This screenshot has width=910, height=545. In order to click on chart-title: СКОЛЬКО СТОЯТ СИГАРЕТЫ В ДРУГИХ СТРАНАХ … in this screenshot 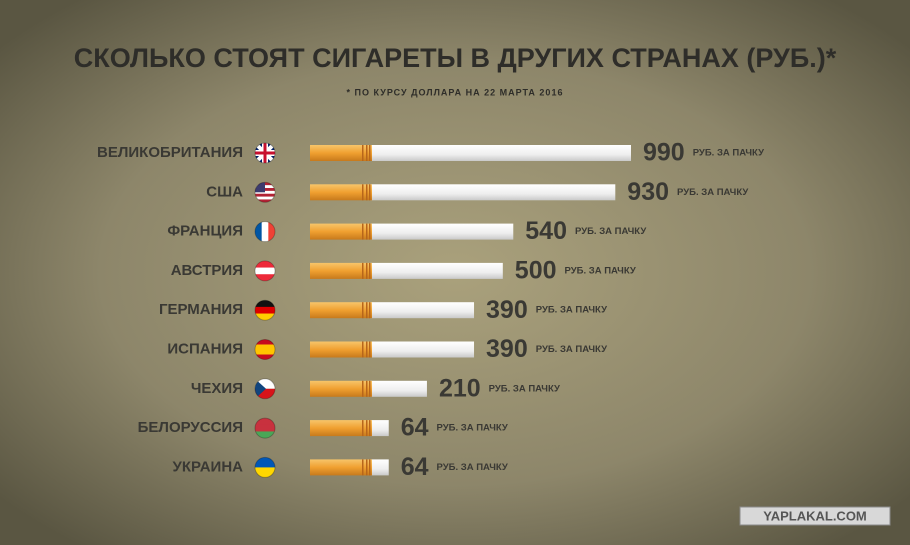, I will do `click(455, 58)`.